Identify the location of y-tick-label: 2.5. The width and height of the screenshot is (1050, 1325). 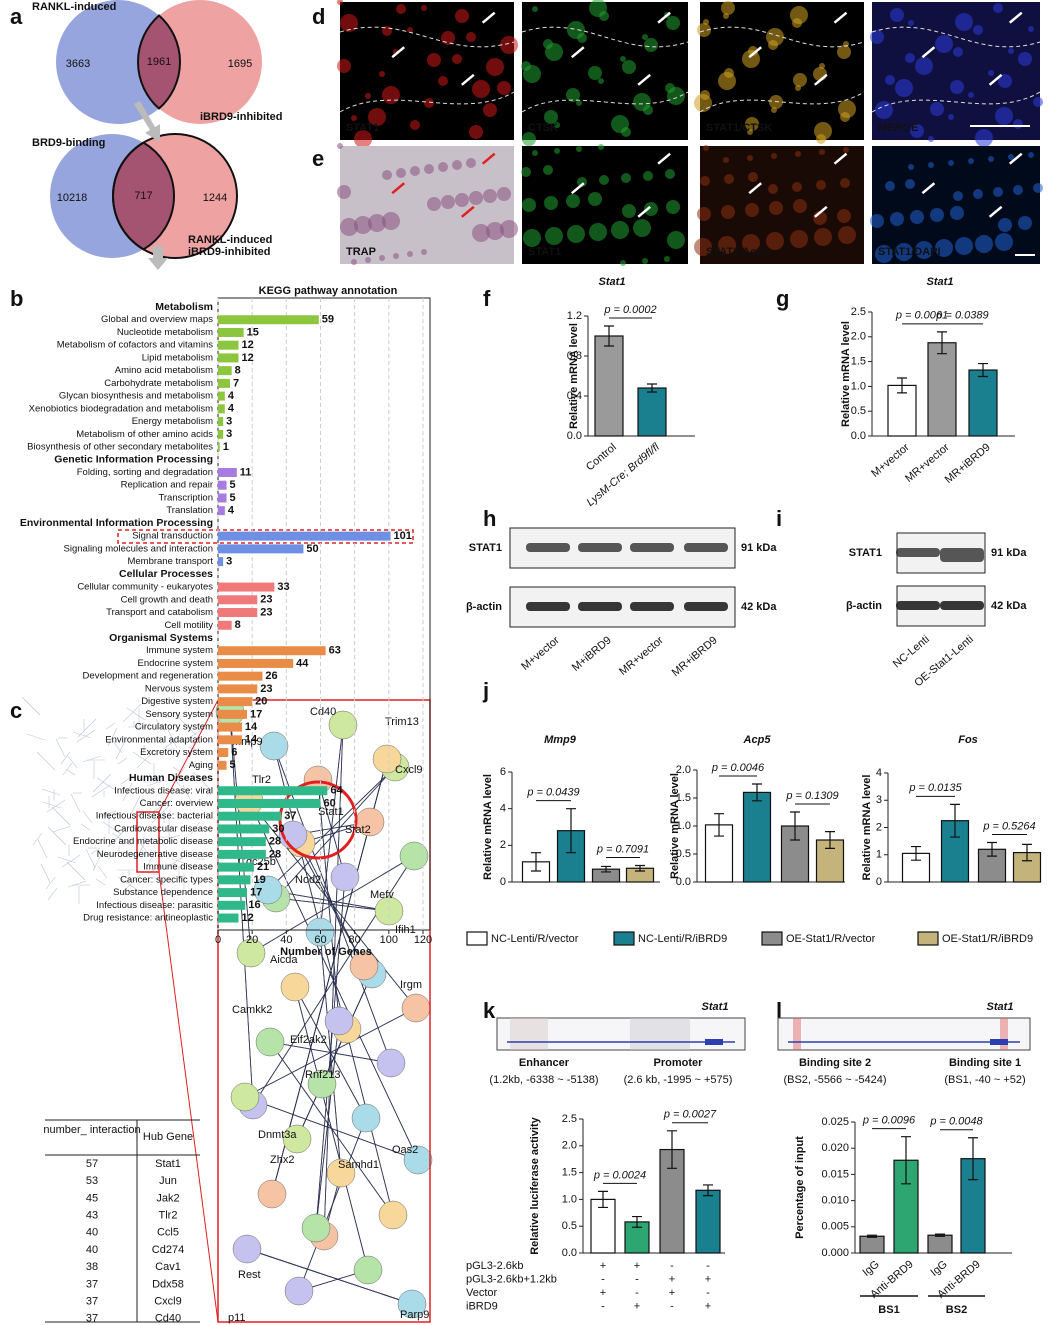
(569, 1119).